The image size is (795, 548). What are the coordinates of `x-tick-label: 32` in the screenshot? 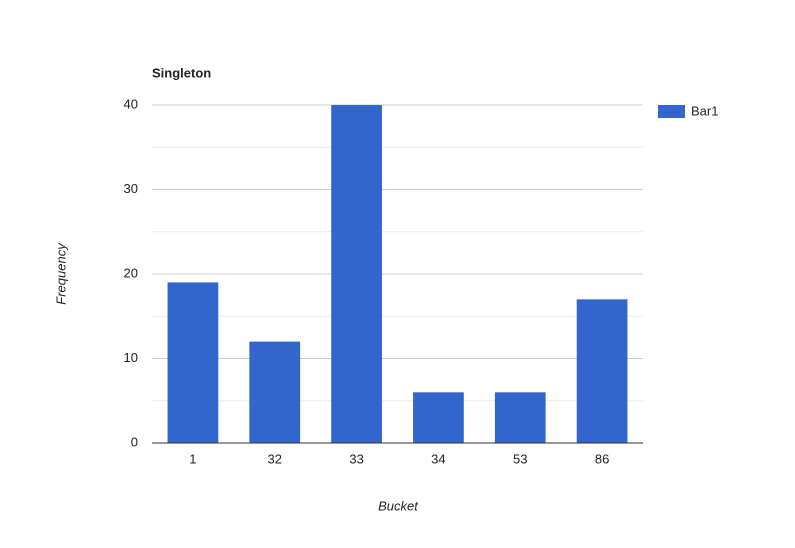 It's located at (275, 458).